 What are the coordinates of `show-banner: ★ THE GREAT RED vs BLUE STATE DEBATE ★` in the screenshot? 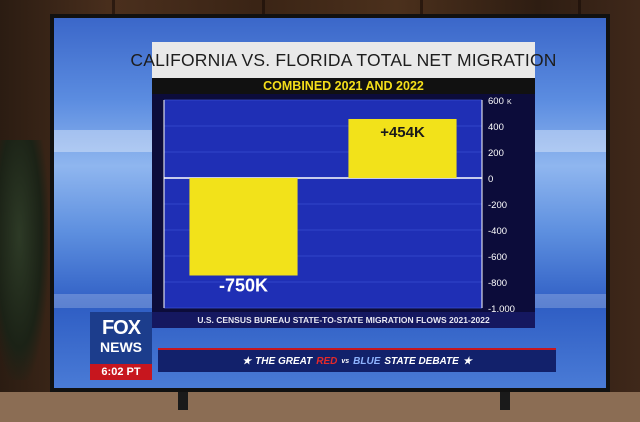 It's located at (357, 360).